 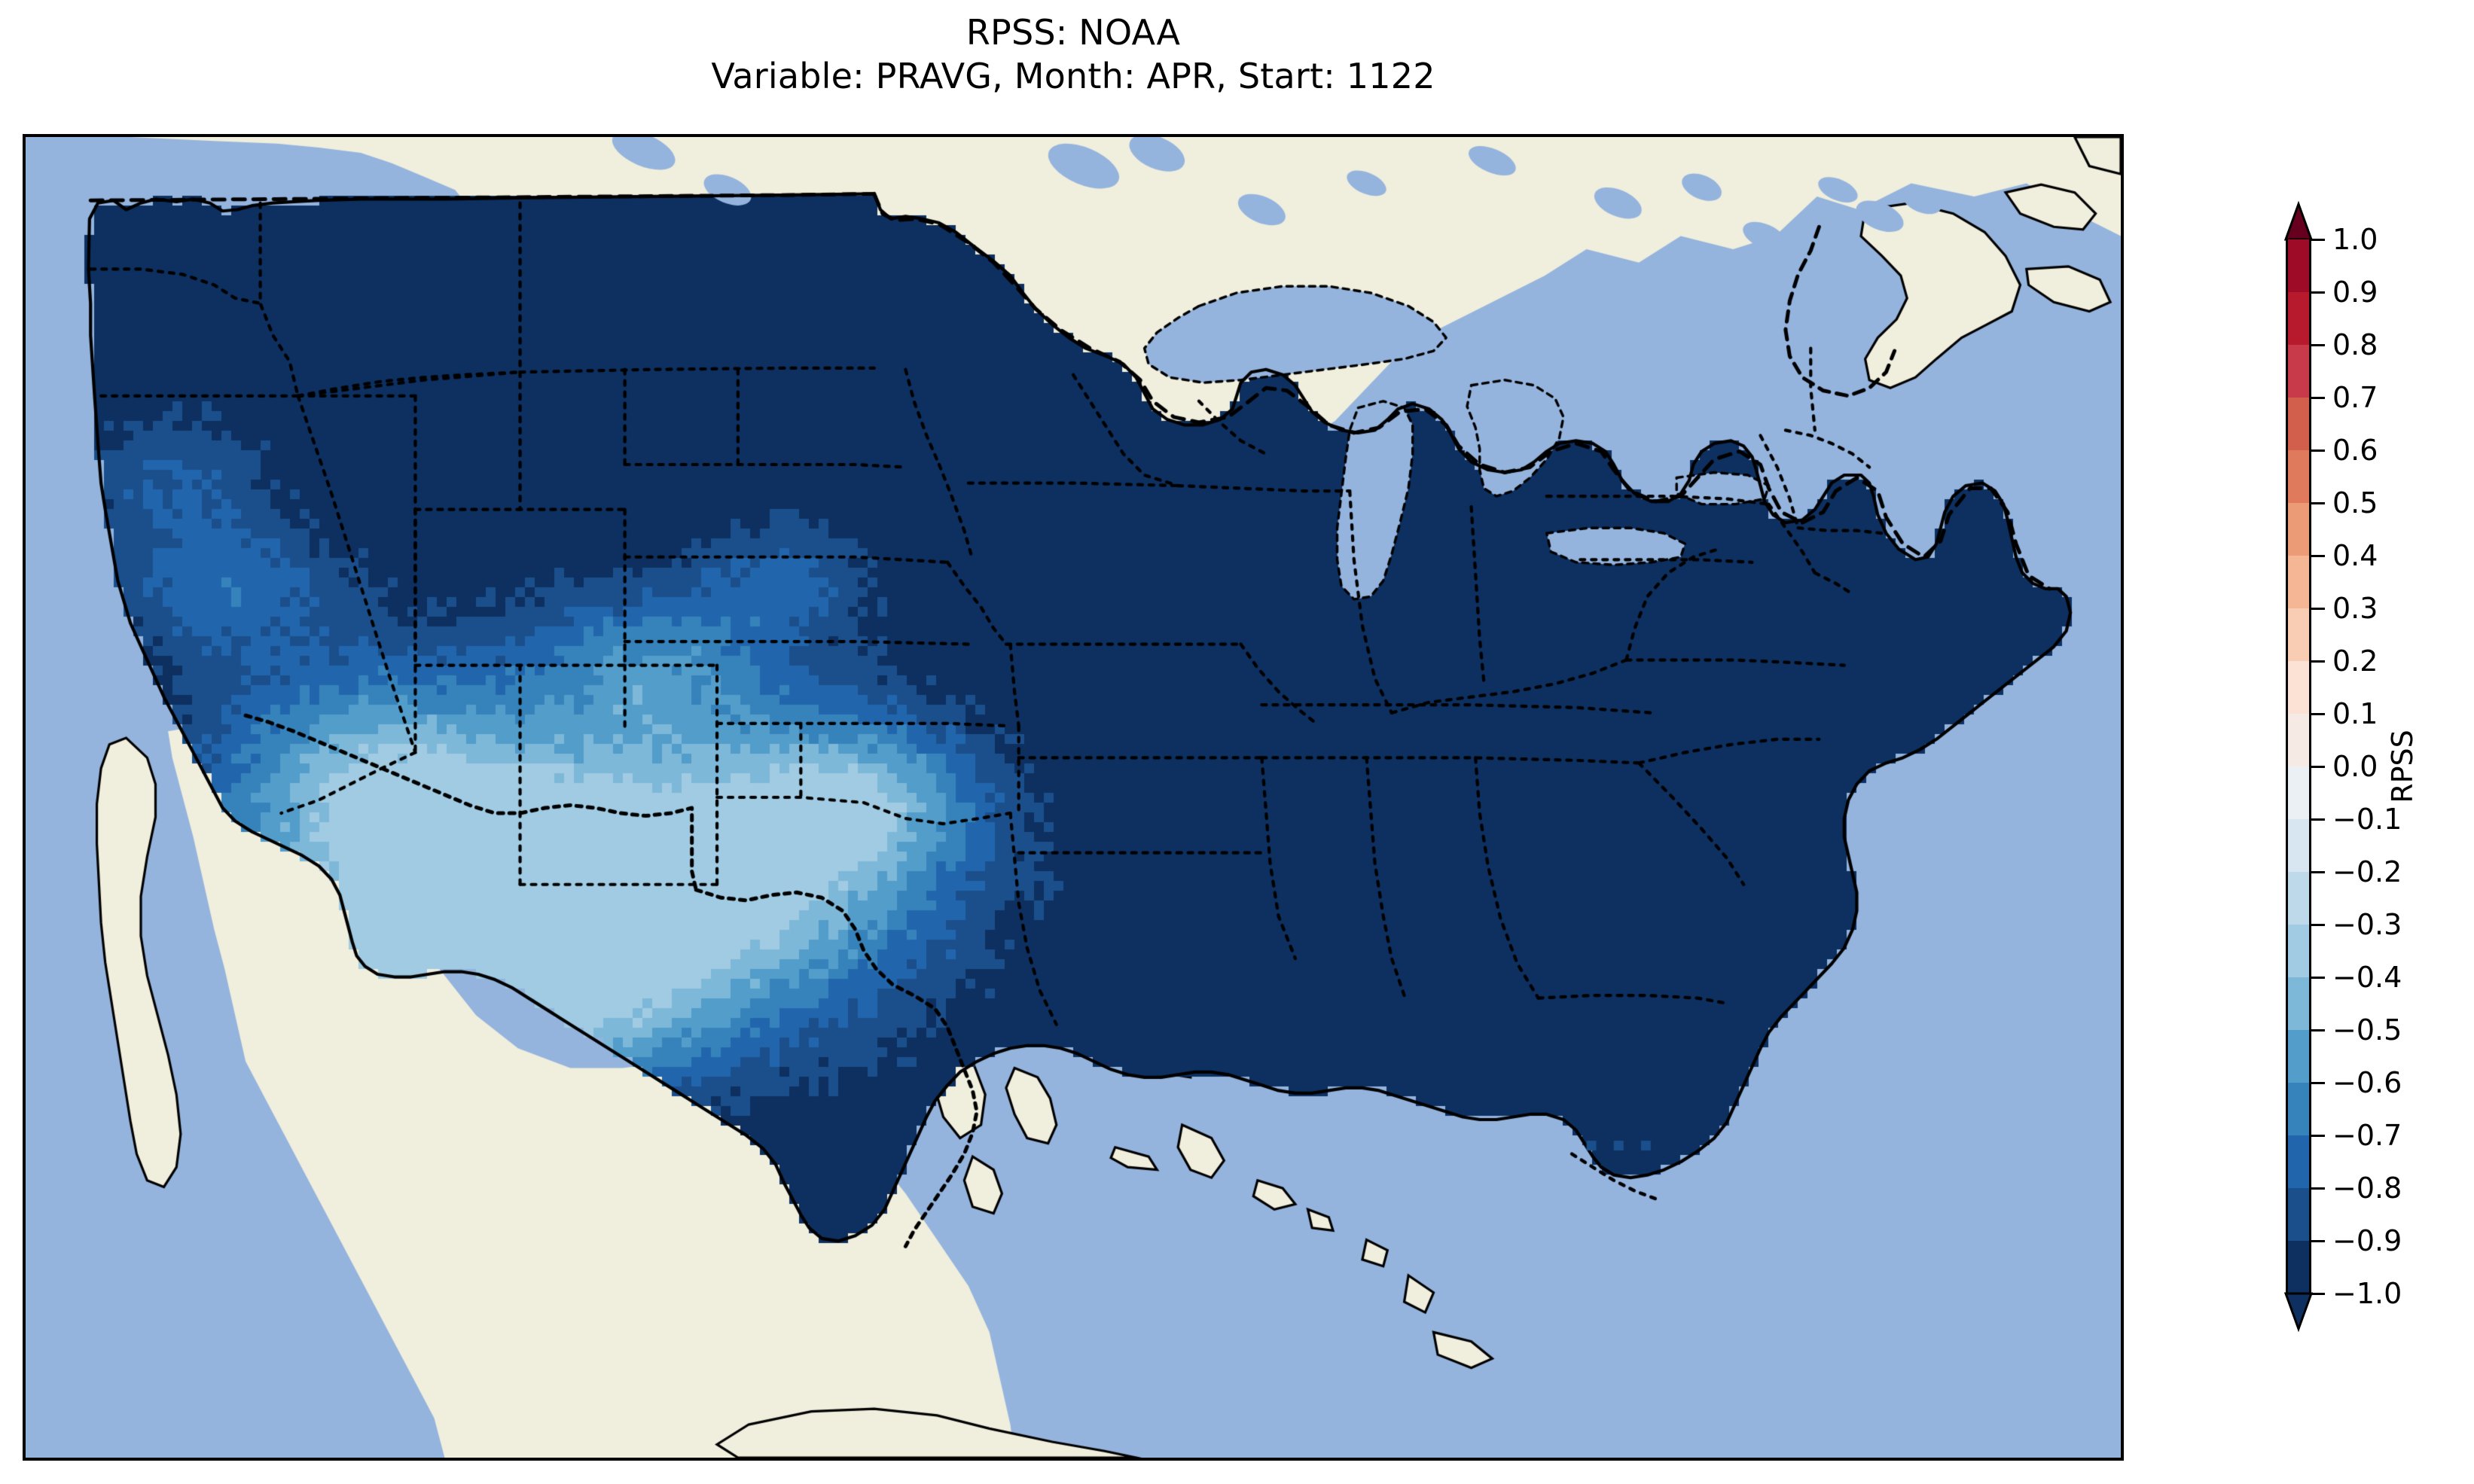 I want to click on colorbar-tick-label: 0.5, so click(x=2355, y=503).